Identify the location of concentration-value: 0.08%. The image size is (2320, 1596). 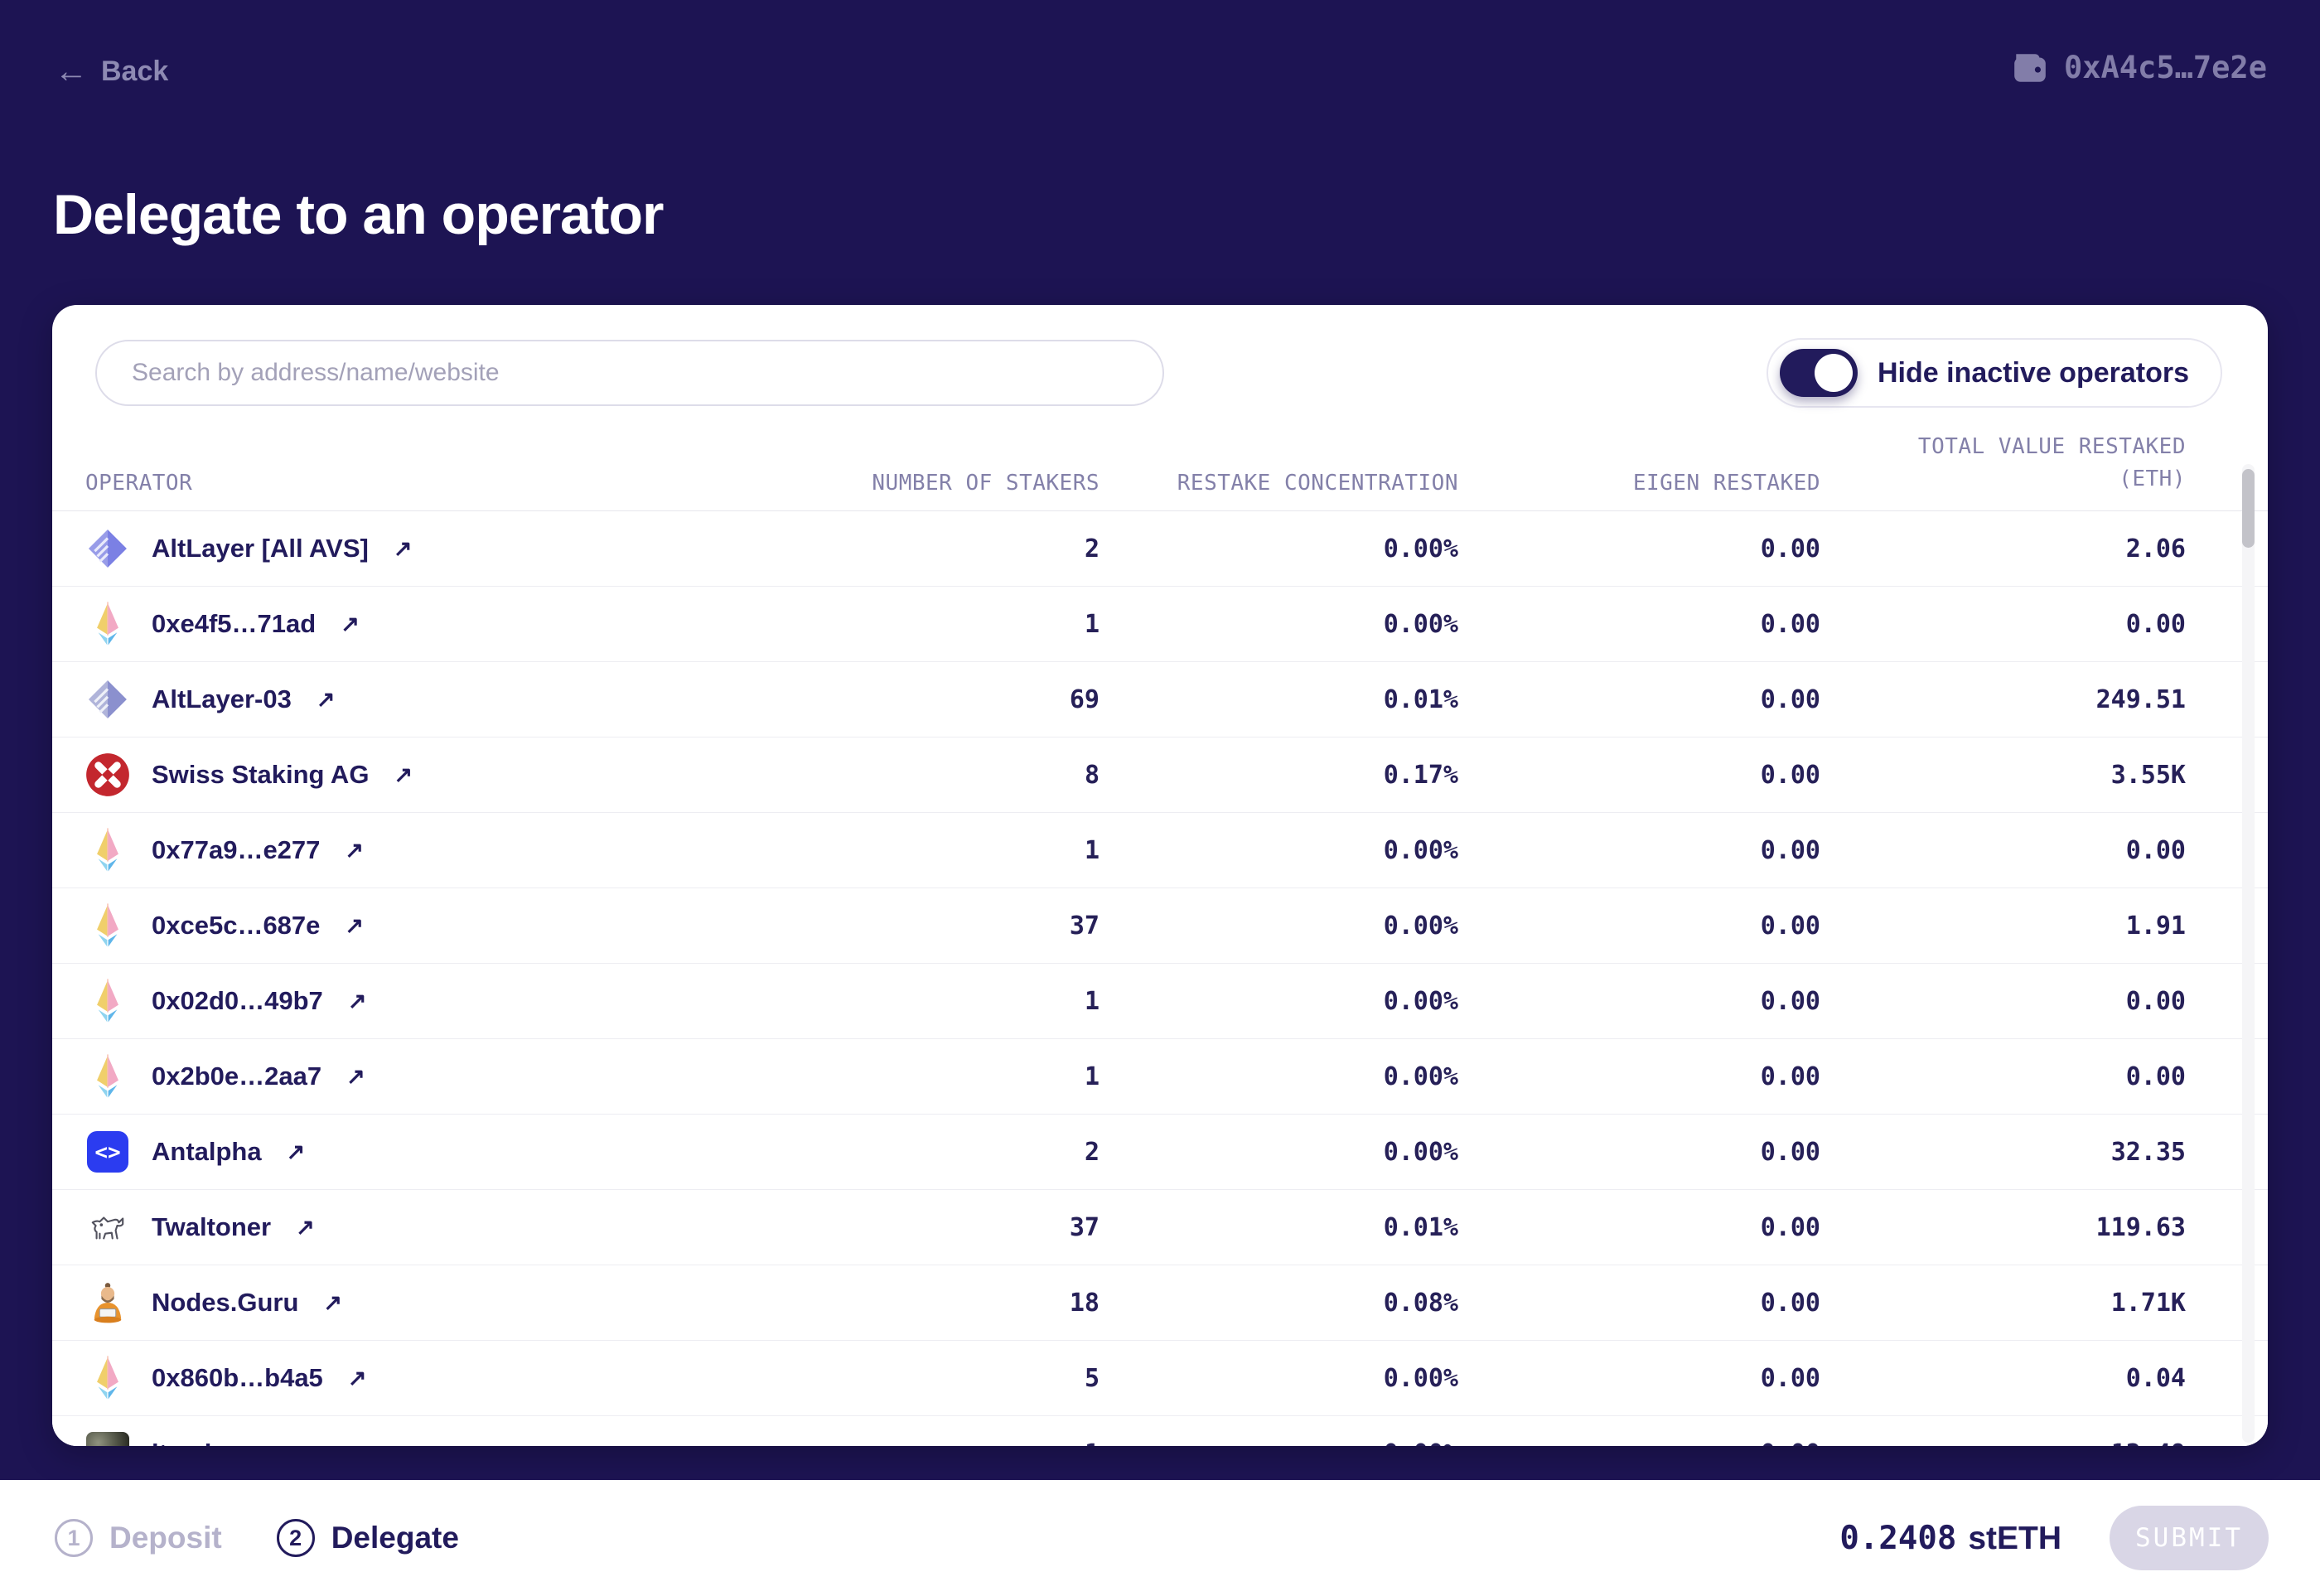
(1420, 1303).